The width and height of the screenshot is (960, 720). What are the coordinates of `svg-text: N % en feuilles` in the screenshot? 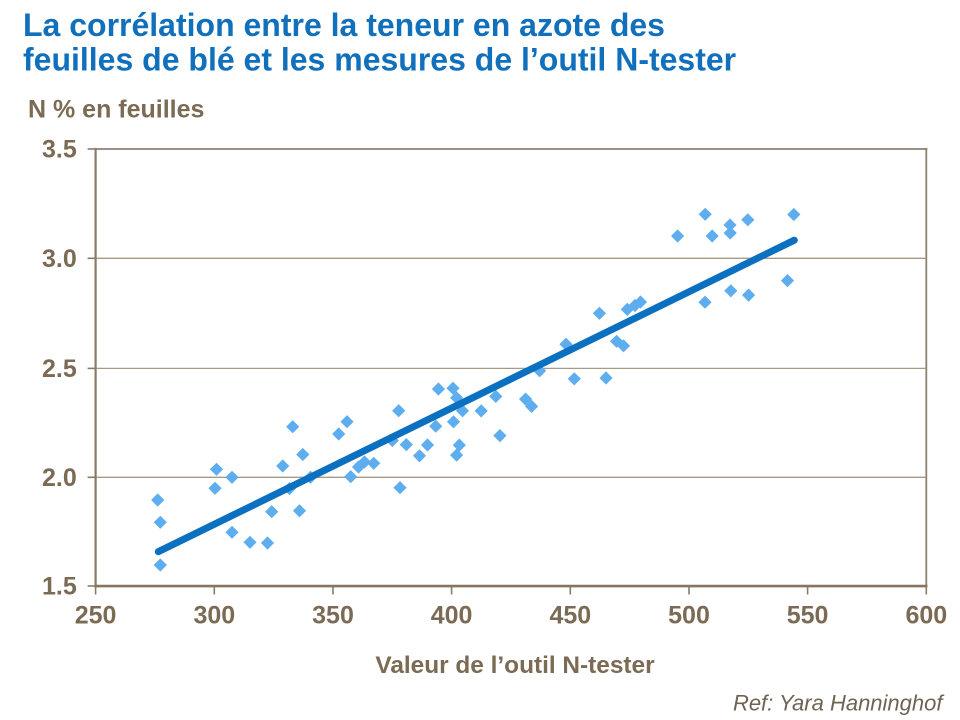 It's located at (116, 109).